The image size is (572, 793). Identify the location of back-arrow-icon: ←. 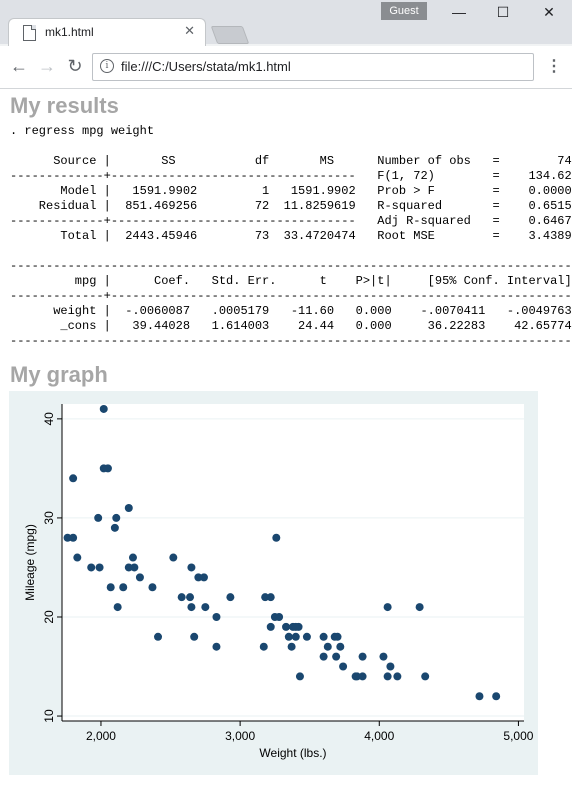
(19, 66).